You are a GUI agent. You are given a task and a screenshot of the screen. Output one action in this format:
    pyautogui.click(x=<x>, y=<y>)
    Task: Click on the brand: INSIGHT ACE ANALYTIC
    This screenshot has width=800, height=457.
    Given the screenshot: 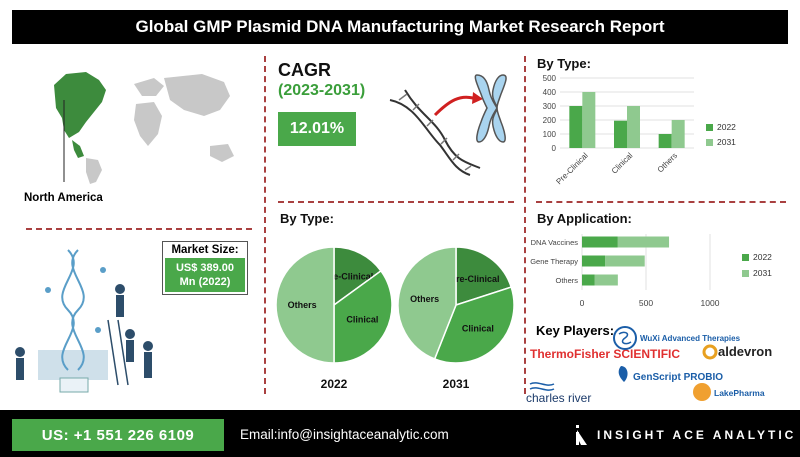 What is the action you would take?
    pyautogui.click(x=685, y=435)
    